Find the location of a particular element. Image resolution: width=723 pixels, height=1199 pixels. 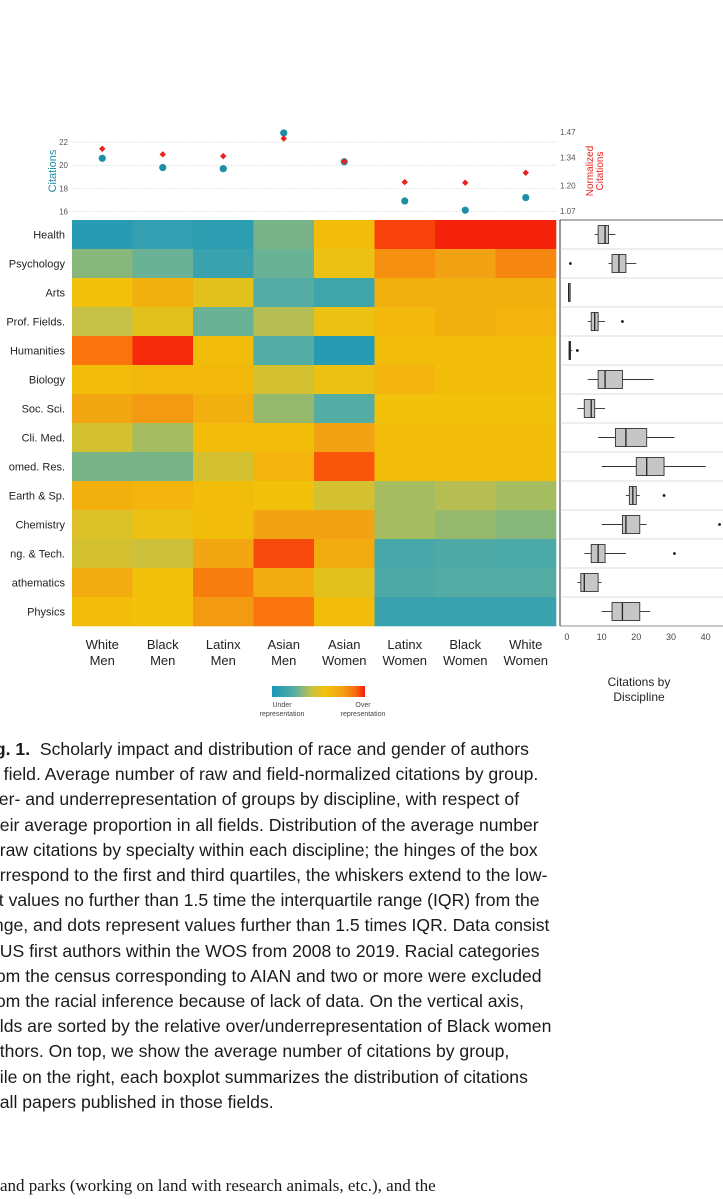

colorbar-legend: Under representation Over representation is located at coordinates (322, 702).